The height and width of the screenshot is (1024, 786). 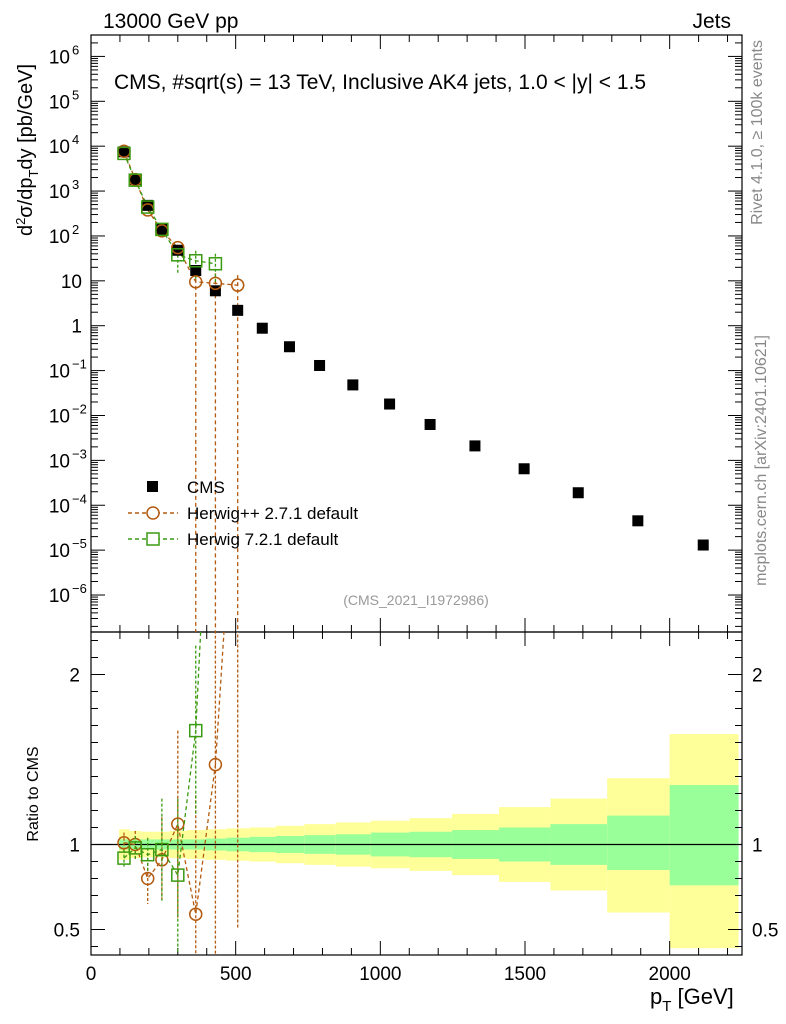 What do you see at coordinates (91, 974) in the screenshot?
I see `x-tick-label: 0` at bounding box center [91, 974].